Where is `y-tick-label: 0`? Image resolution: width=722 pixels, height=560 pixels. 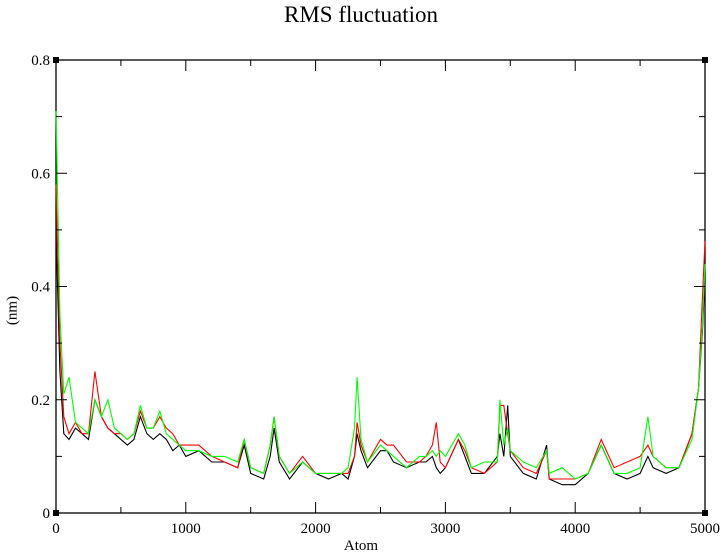
y-tick-label: 0 is located at coordinates (47, 514).